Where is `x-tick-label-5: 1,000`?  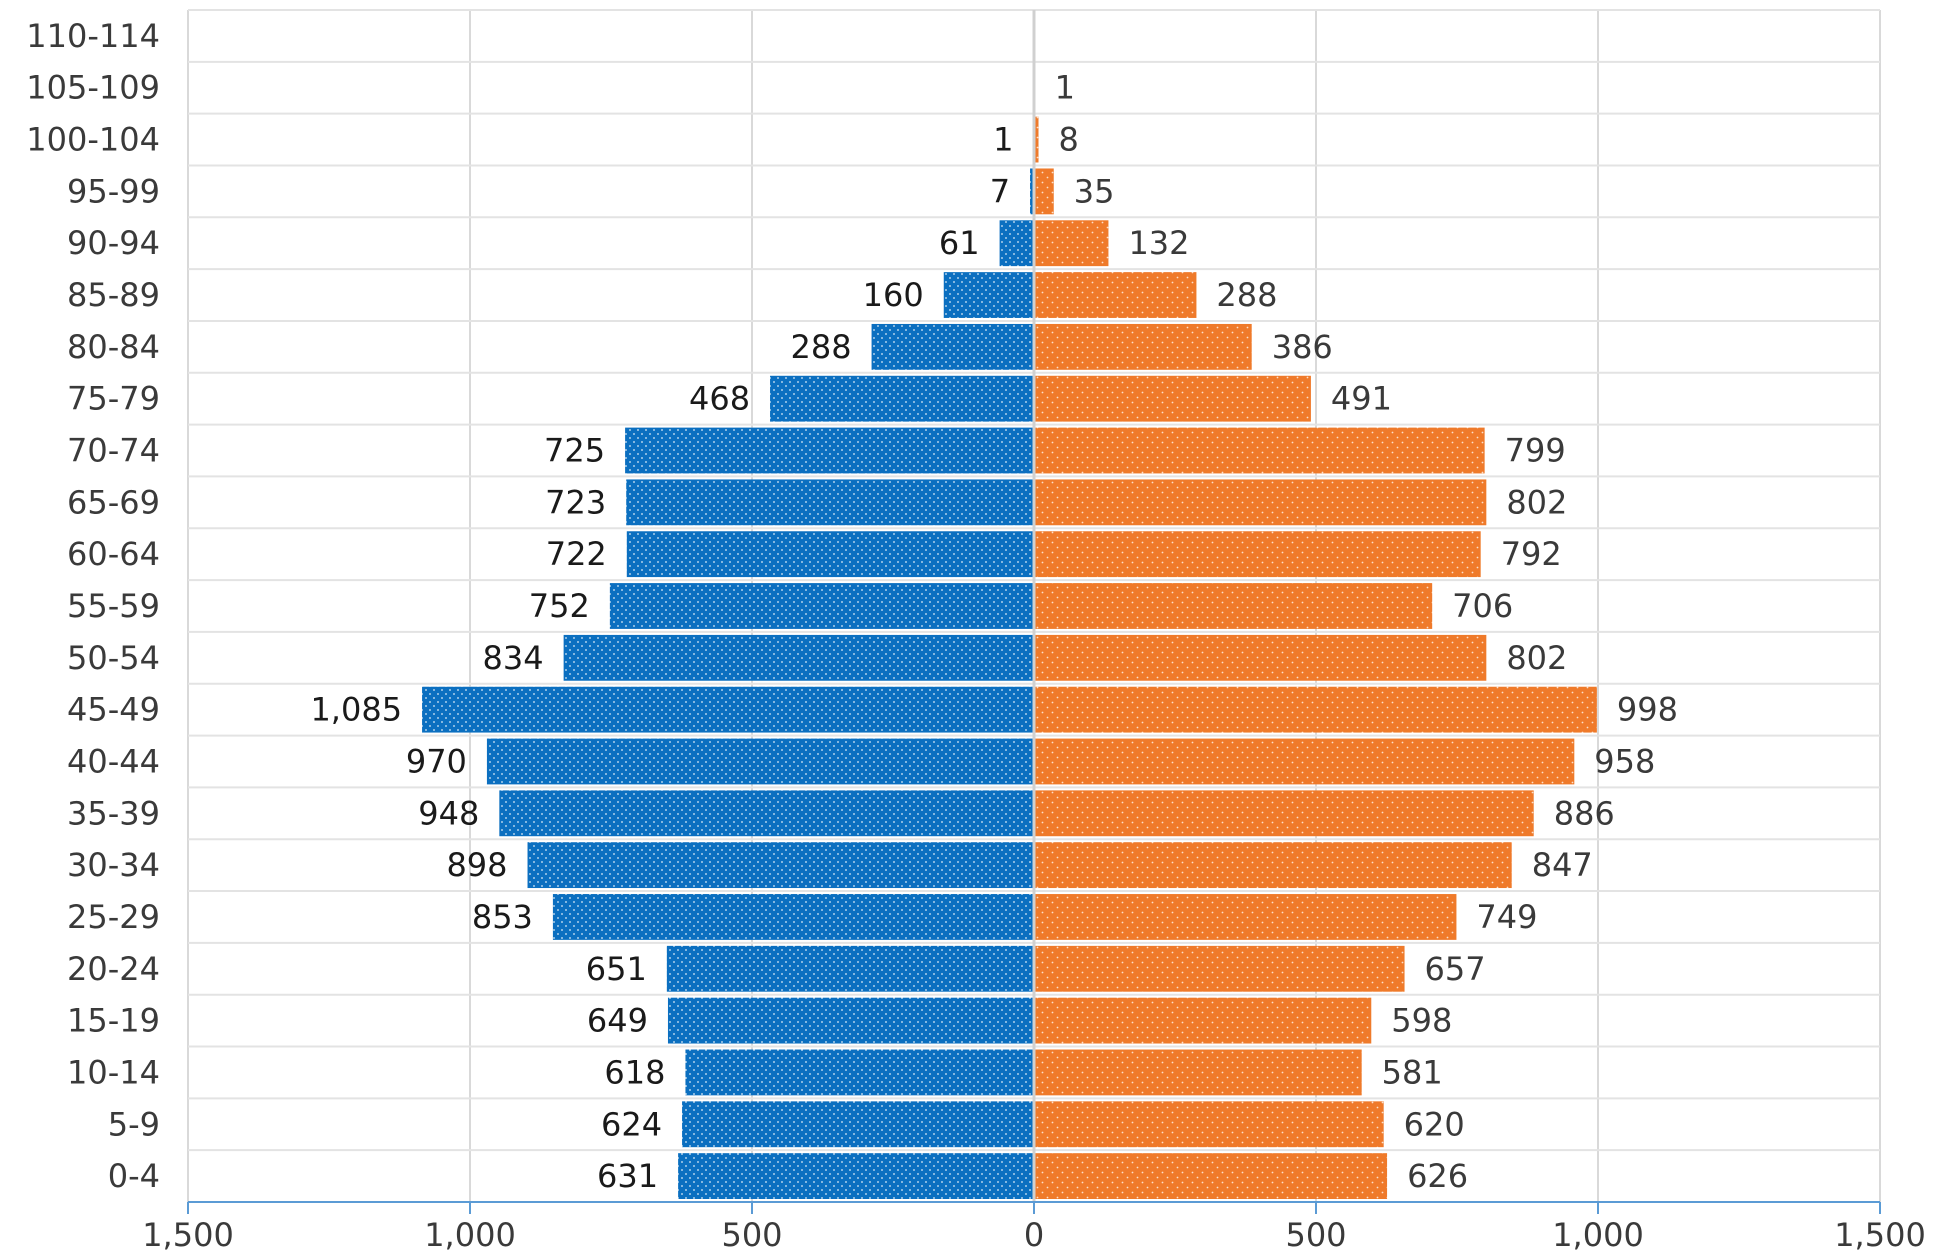 x-tick-label-5: 1,000 is located at coordinates (1598, 1235).